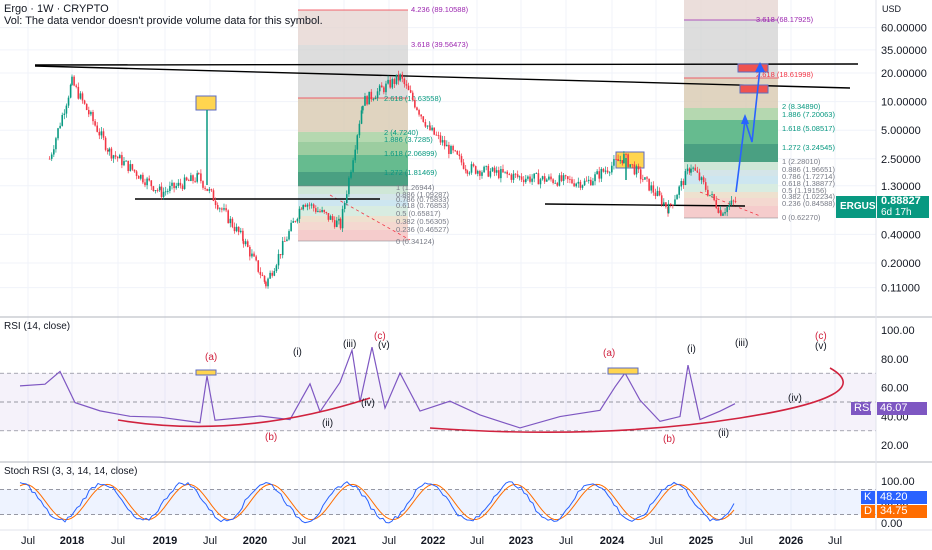 The image size is (932, 550). Describe the element at coordinates (808, 203) in the screenshot. I see `fib-right-label: 0.236 (0.84588)` at that location.